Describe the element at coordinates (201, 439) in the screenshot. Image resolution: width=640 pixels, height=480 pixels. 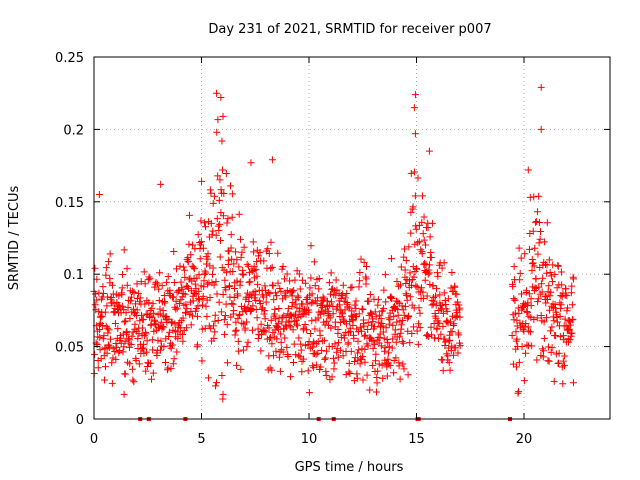
I see `x-tick-label: 5` at that location.